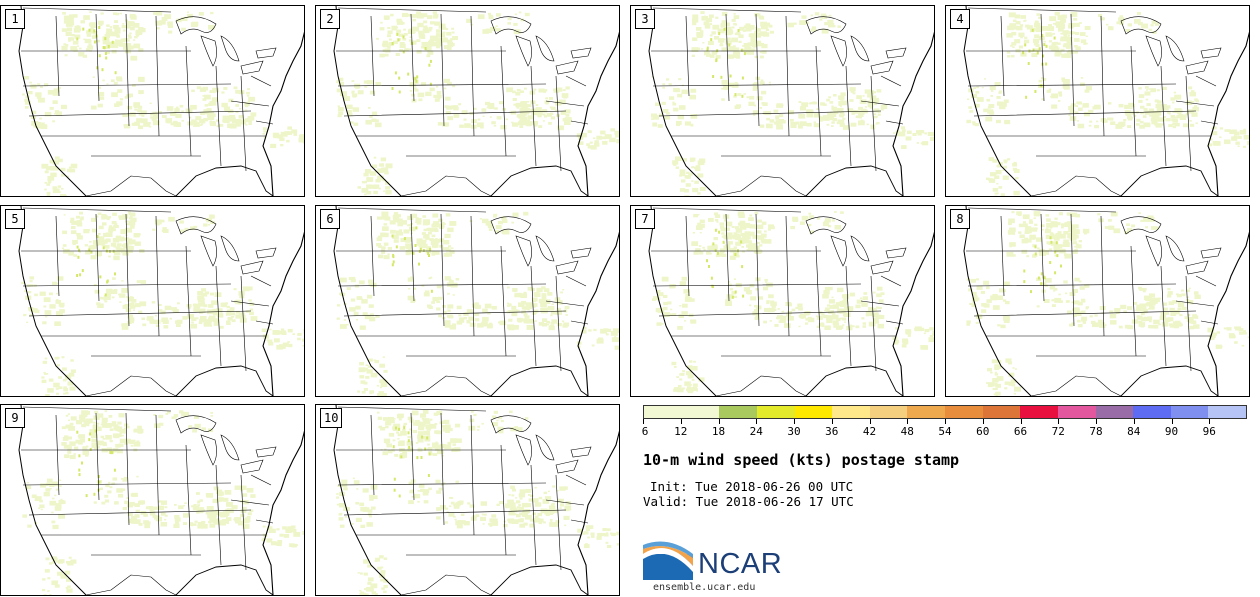  What do you see at coordinates (740, 564) in the screenshot?
I see `ncar-logo-text: NCAR` at bounding box center [740, 564].